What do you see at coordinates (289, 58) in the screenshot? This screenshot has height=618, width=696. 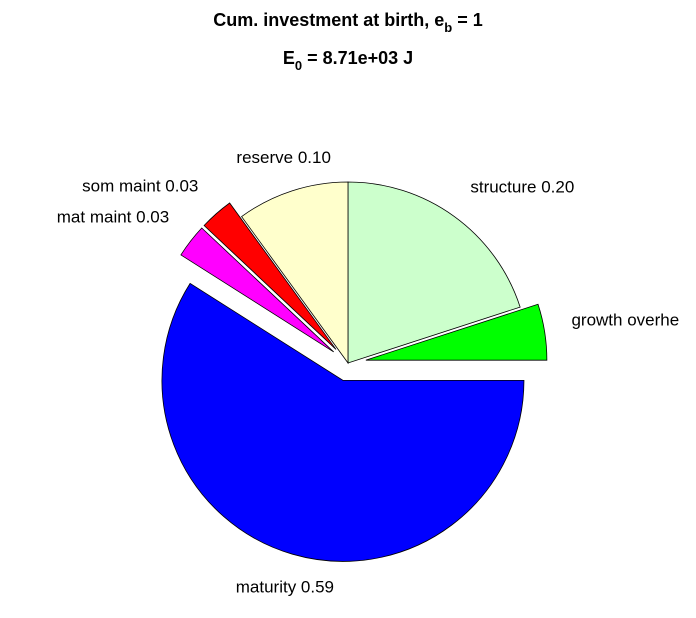 I see `subtitle-text: E` at bounding box center [289, 58].